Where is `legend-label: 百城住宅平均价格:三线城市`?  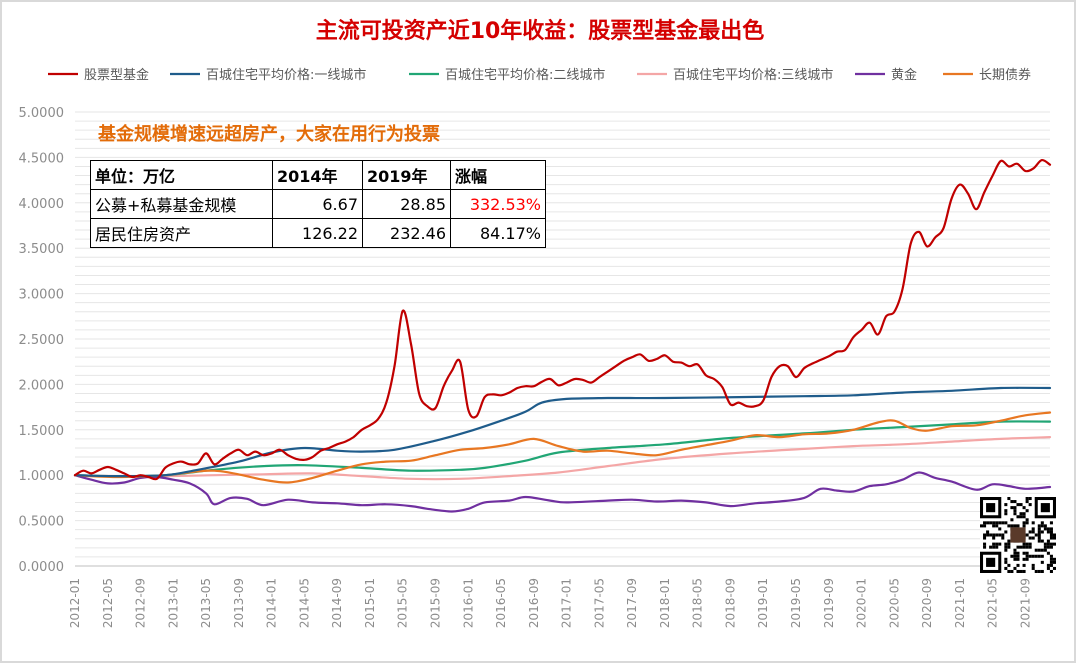 legend-label: 百城住宅平均价格:三线城市 is located at coordinates (753, 75).